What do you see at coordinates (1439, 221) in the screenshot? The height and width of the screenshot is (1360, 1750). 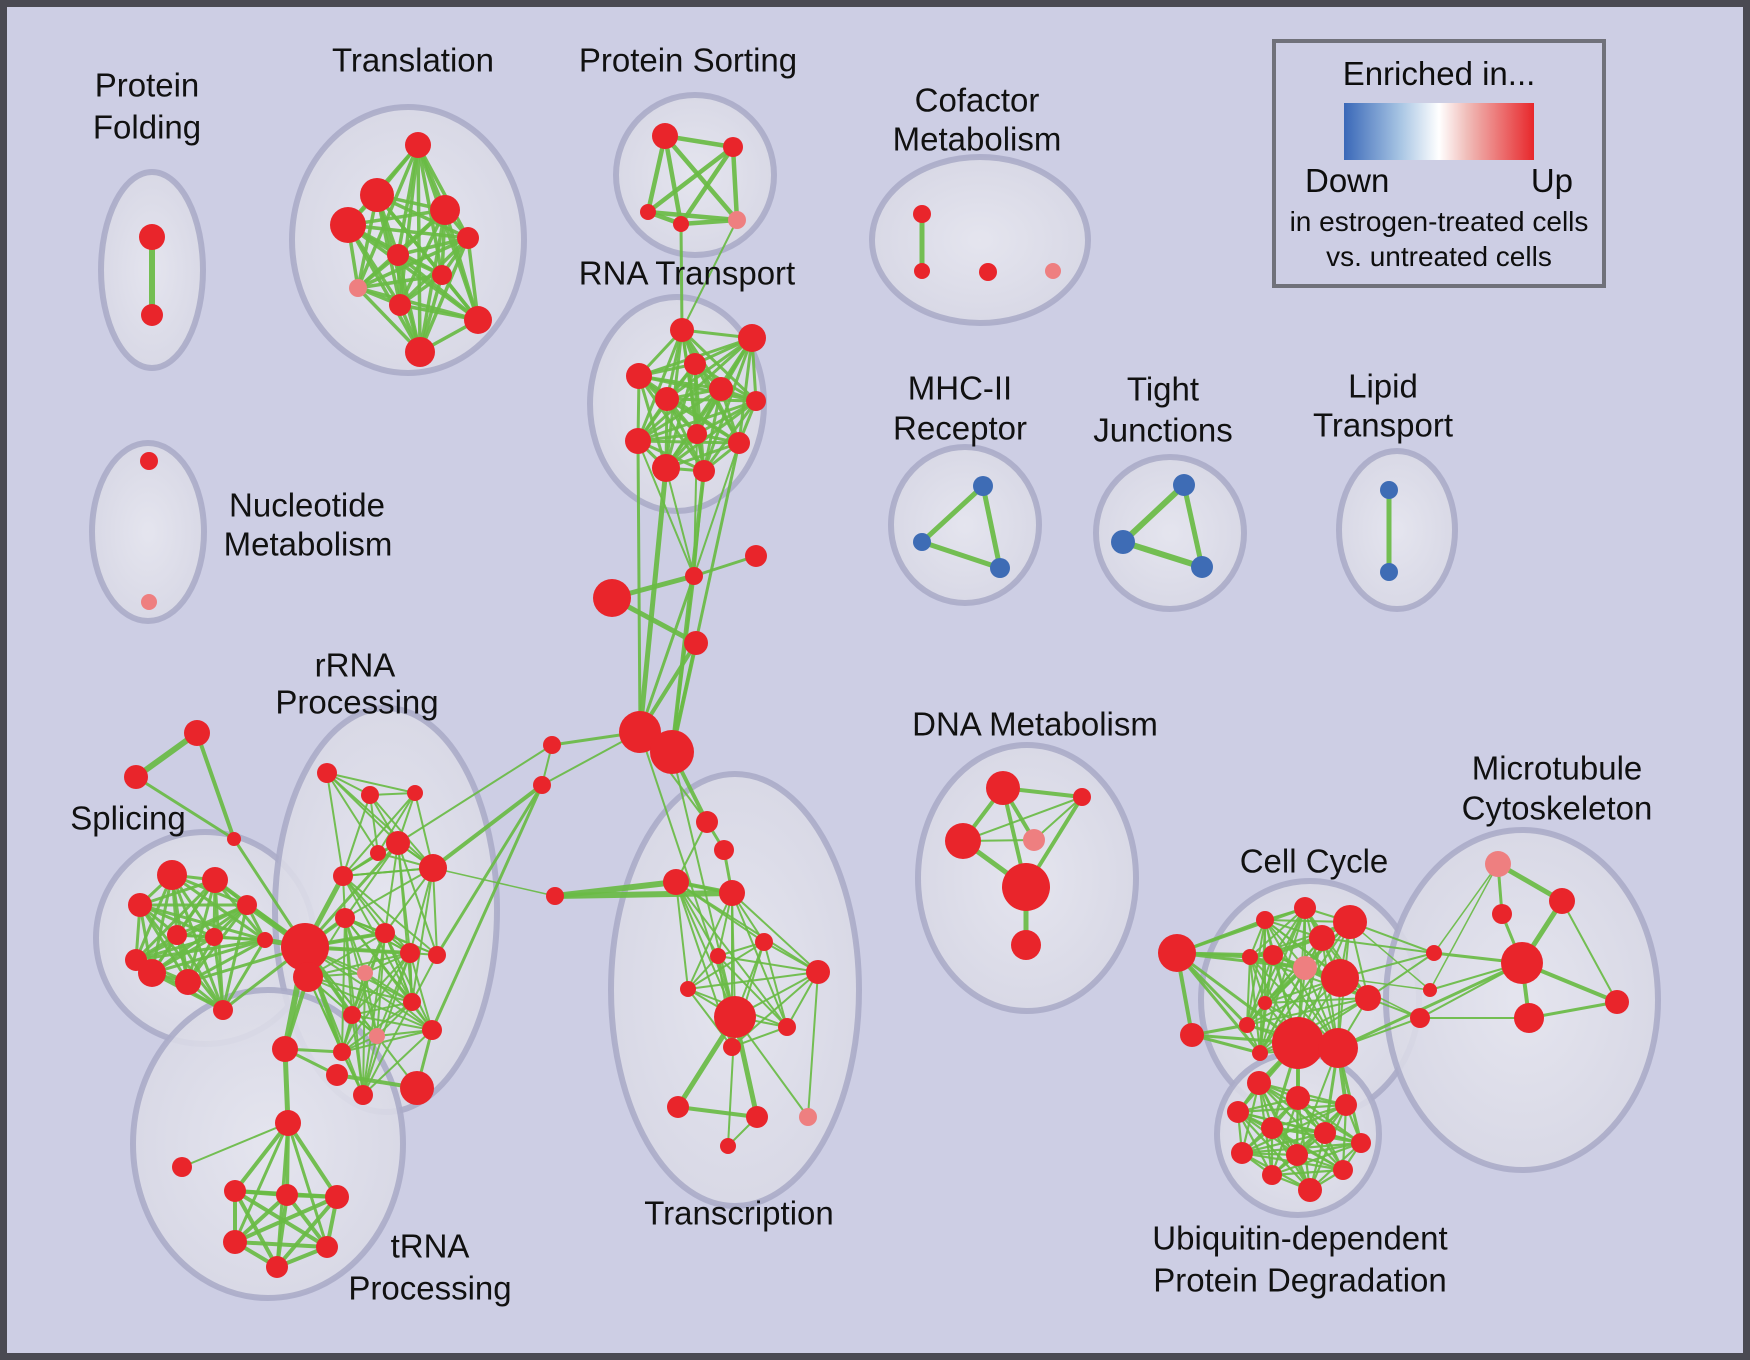 I see `legend-subtitle-line1: in estrogen-treated cells` at bounding box center [1439, 221].